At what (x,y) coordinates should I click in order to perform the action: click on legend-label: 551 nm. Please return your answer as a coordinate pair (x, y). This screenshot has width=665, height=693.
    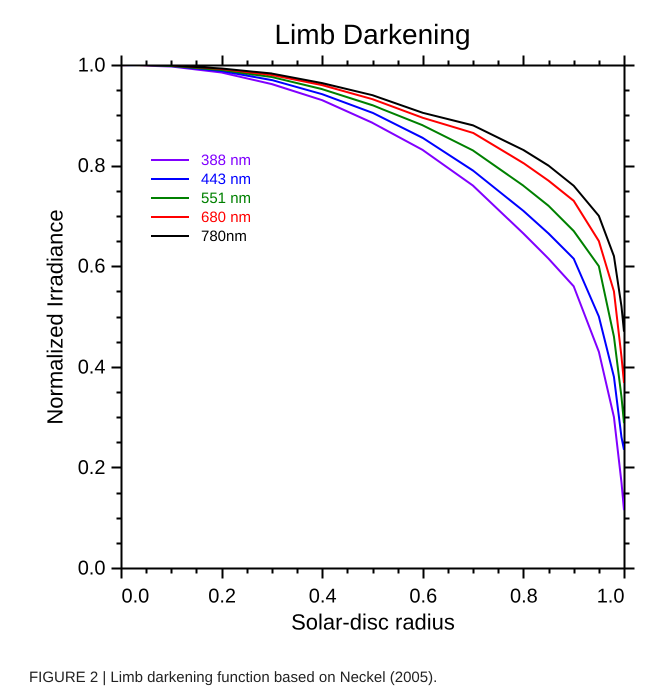
    Looking at the image, I should click on (226, 198).